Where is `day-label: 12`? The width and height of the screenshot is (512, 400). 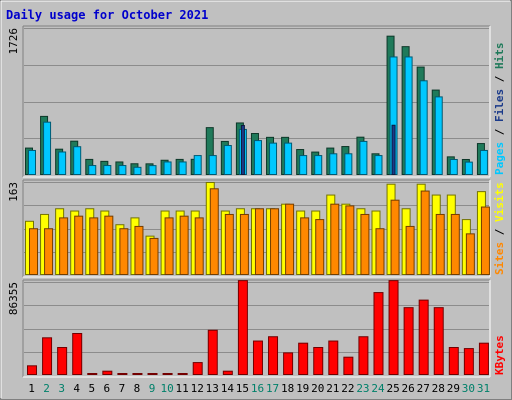
day-label: 12 is located at coordinates (197, 388).